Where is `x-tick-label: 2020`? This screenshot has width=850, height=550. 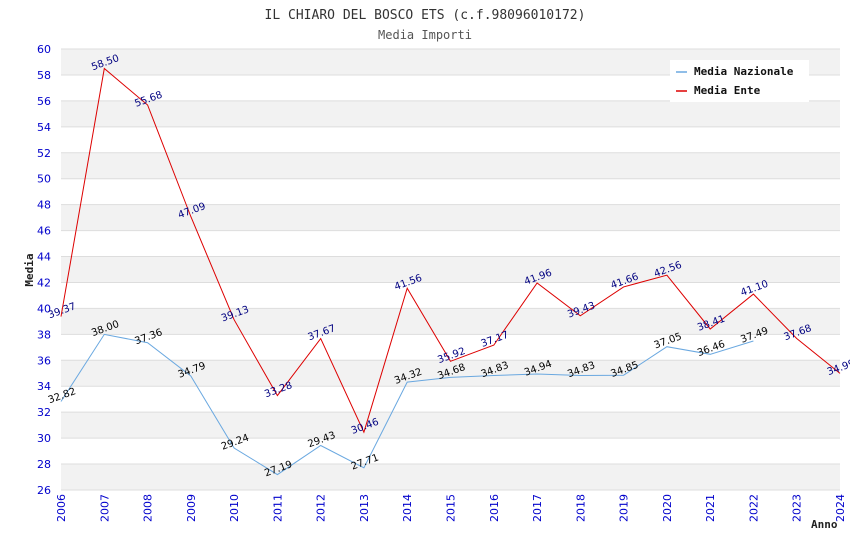 x-tick-label: 2020 is located at coordinates (667, 508).